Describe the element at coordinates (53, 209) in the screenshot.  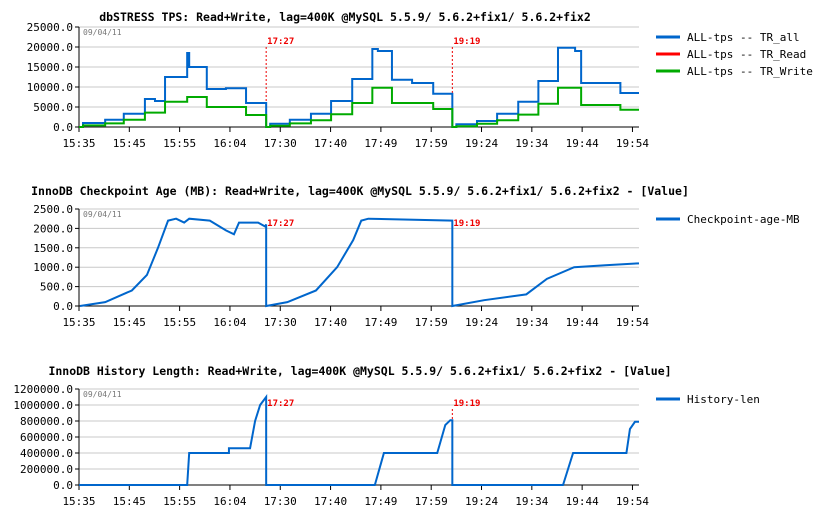
I see `y-tick-label: 2500.0` at that location.